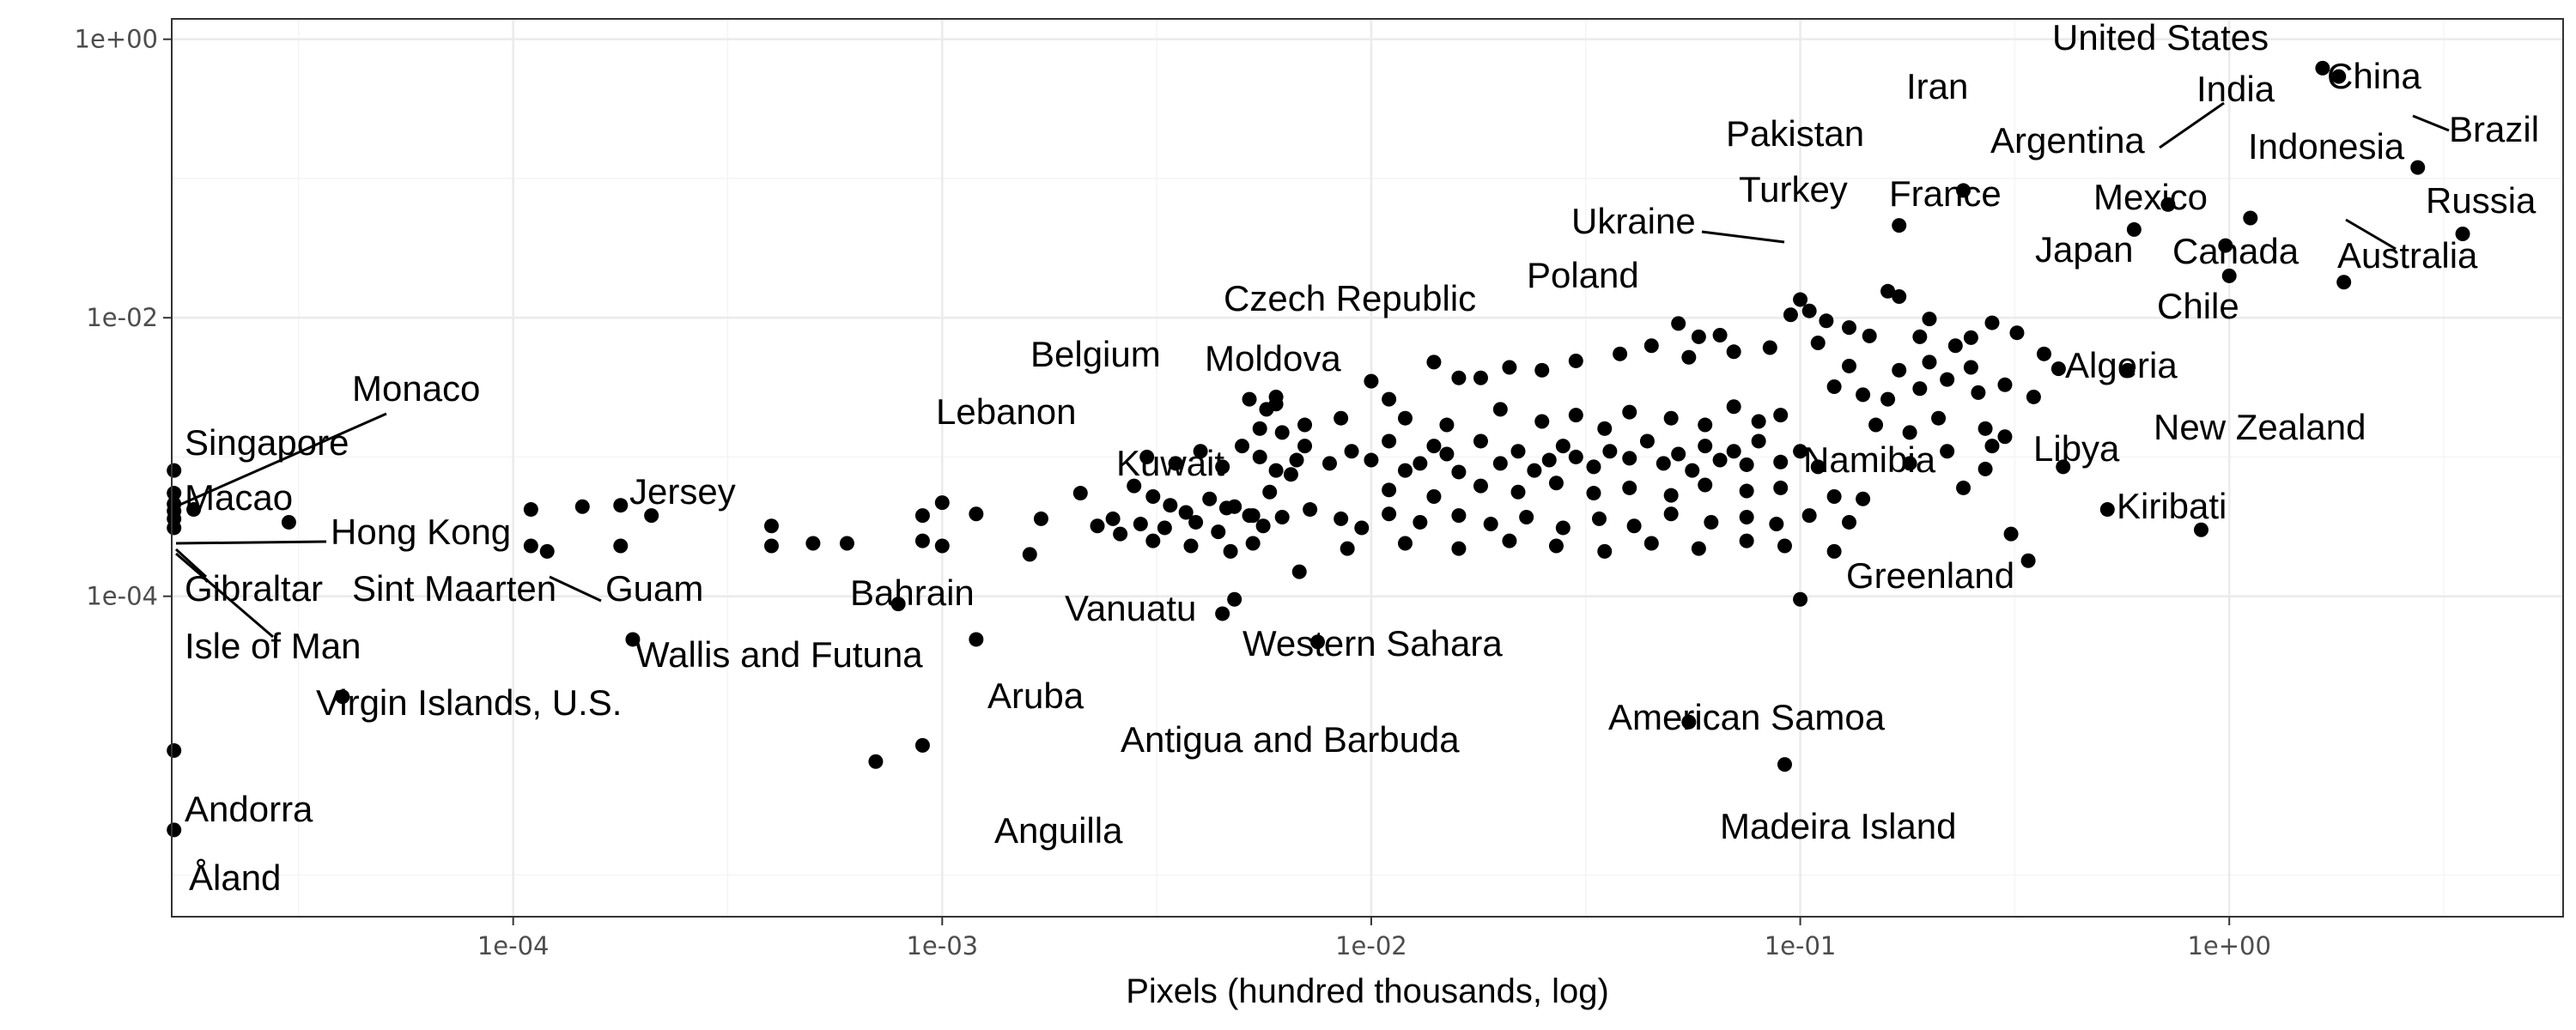 The height and width of the screenshot is (1030, 2576). I want to click on point-label: Namibia, so click(1870, 459).